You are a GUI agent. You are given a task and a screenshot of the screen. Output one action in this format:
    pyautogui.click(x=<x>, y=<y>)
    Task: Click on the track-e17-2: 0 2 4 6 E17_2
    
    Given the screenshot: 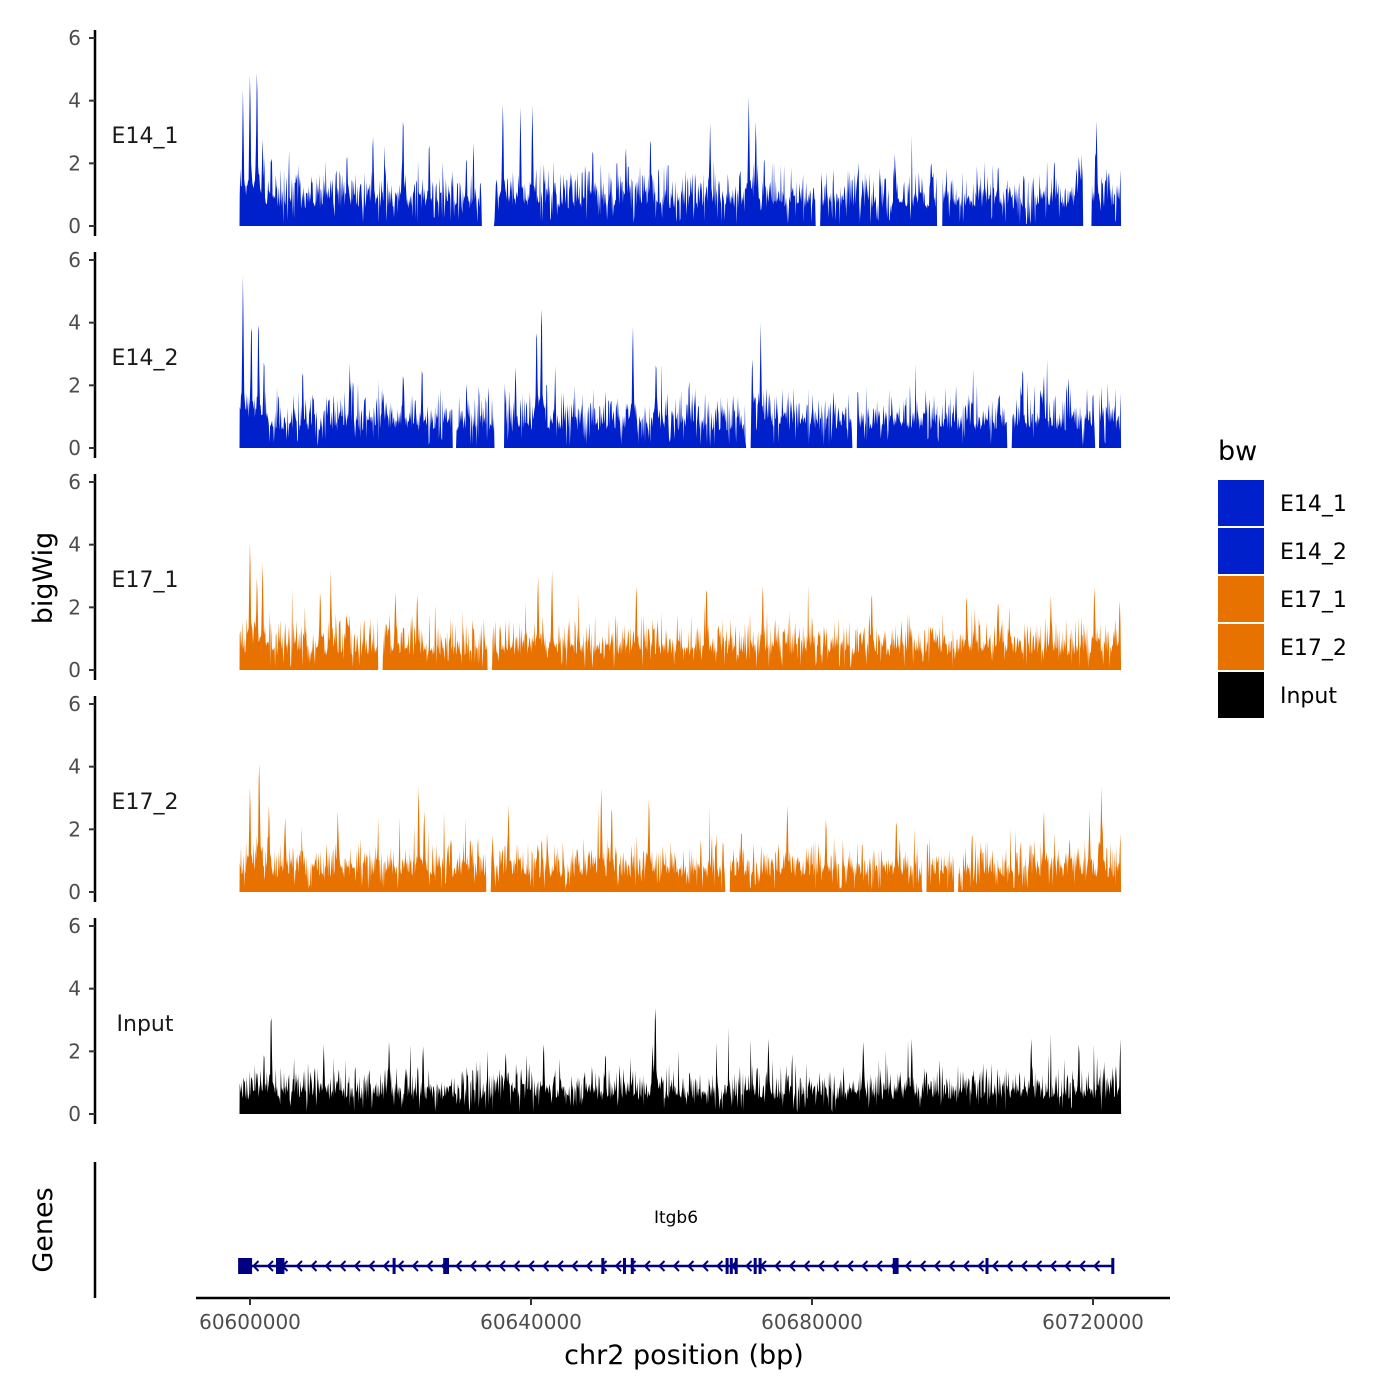 What is the action you would take?
    pyautogui.click(x=595, y=798)
    